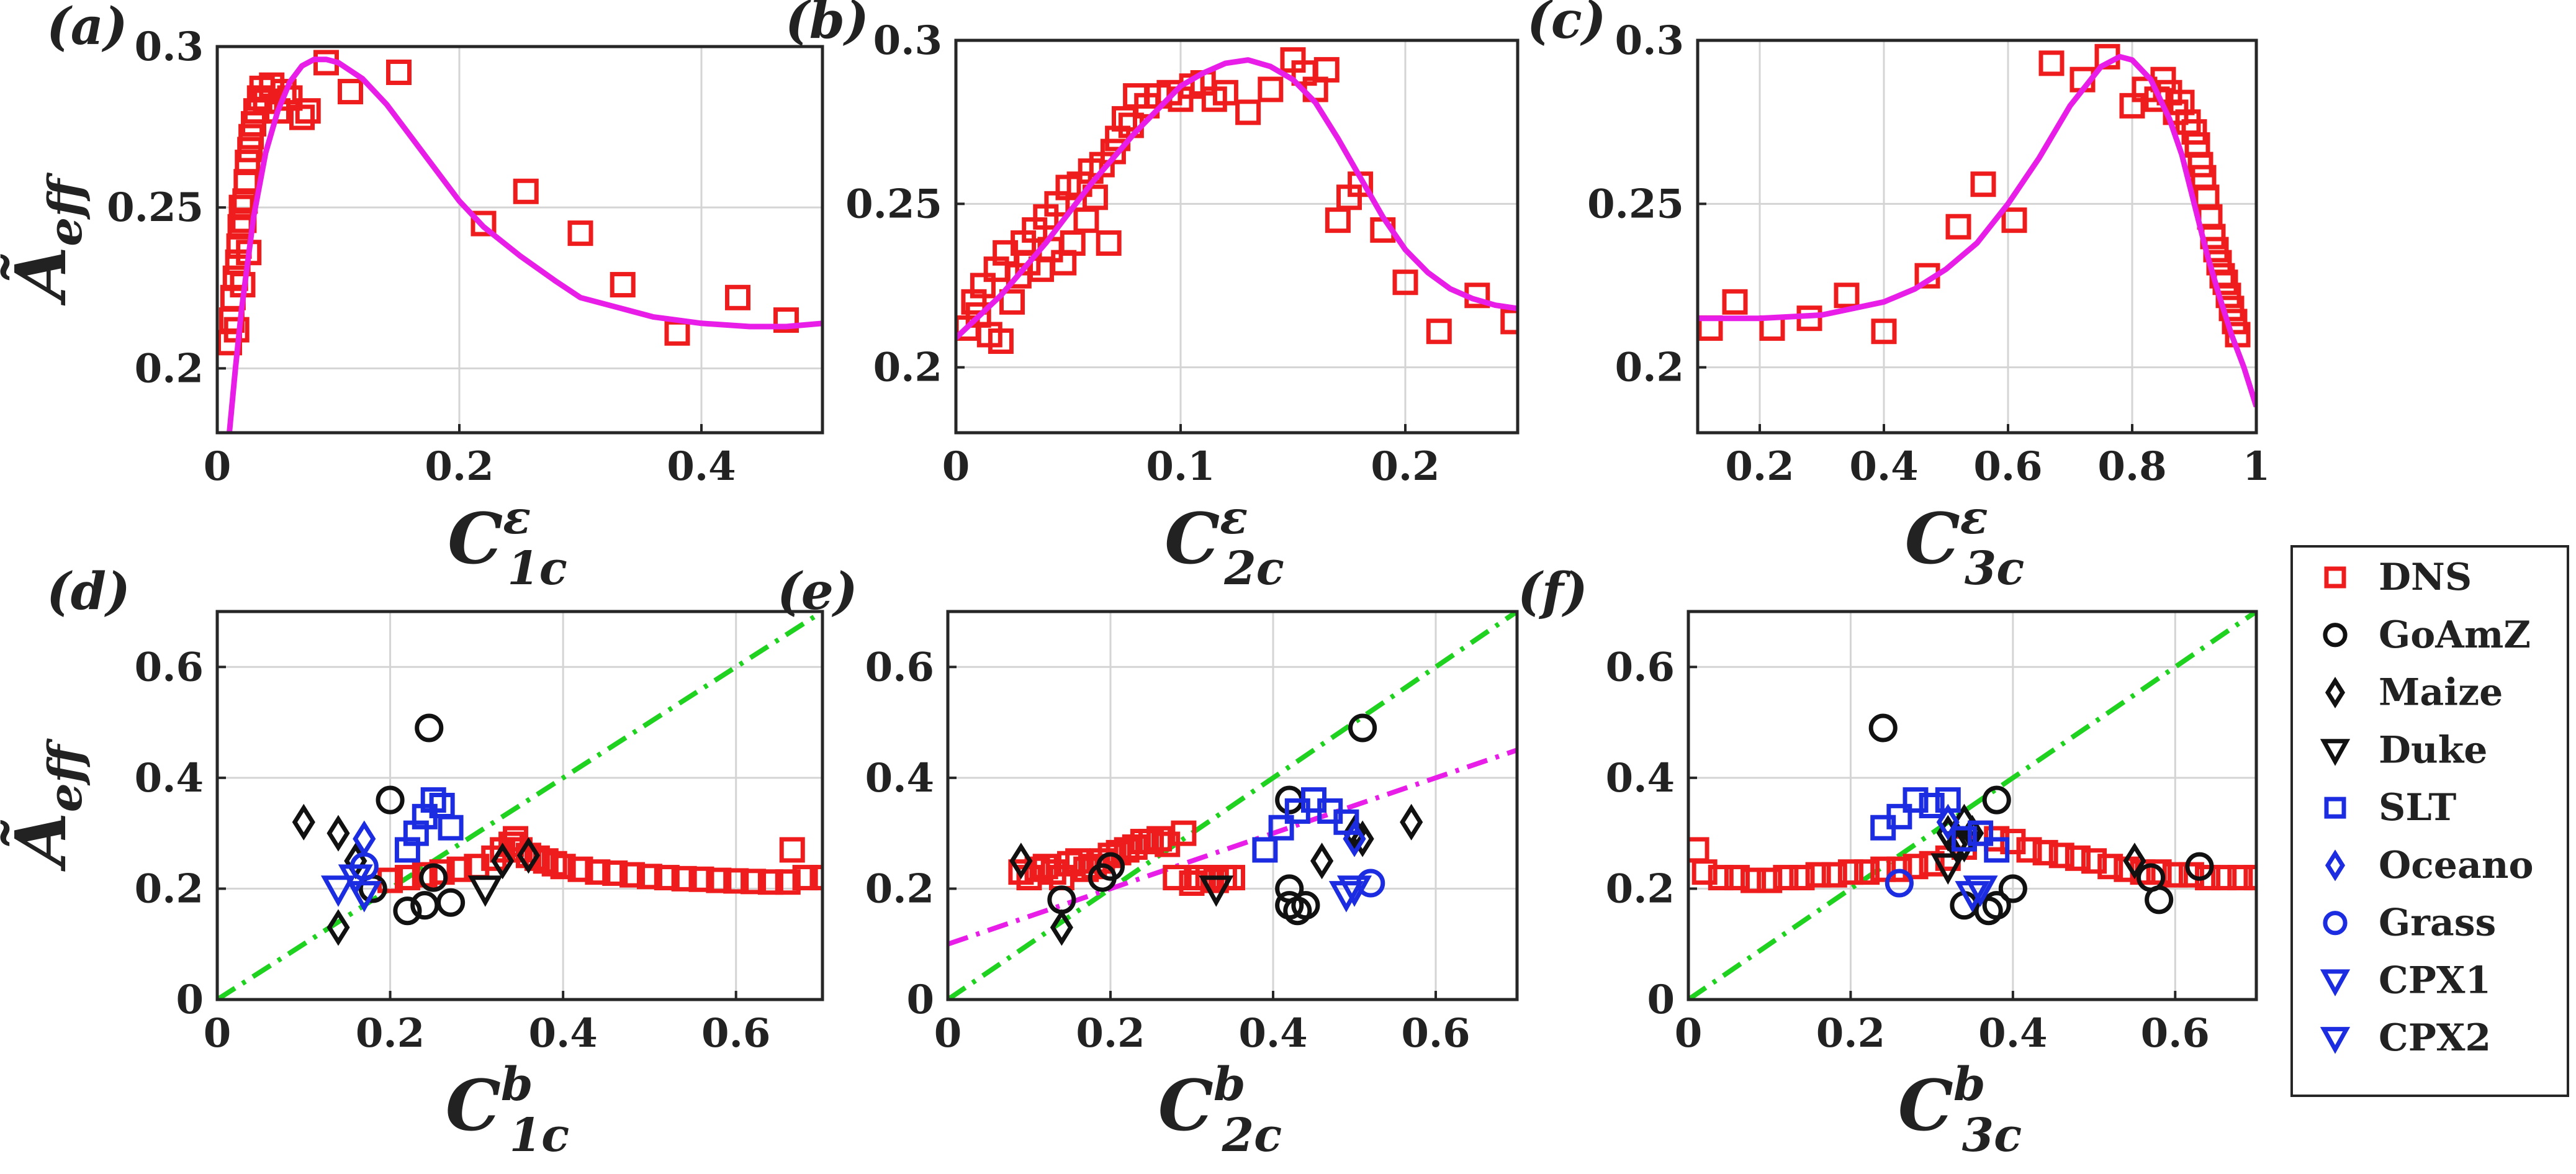 Image resolution: width=2576 pixels, height=1174 pixels. I want to click on series-maize, so click(1216, 874).